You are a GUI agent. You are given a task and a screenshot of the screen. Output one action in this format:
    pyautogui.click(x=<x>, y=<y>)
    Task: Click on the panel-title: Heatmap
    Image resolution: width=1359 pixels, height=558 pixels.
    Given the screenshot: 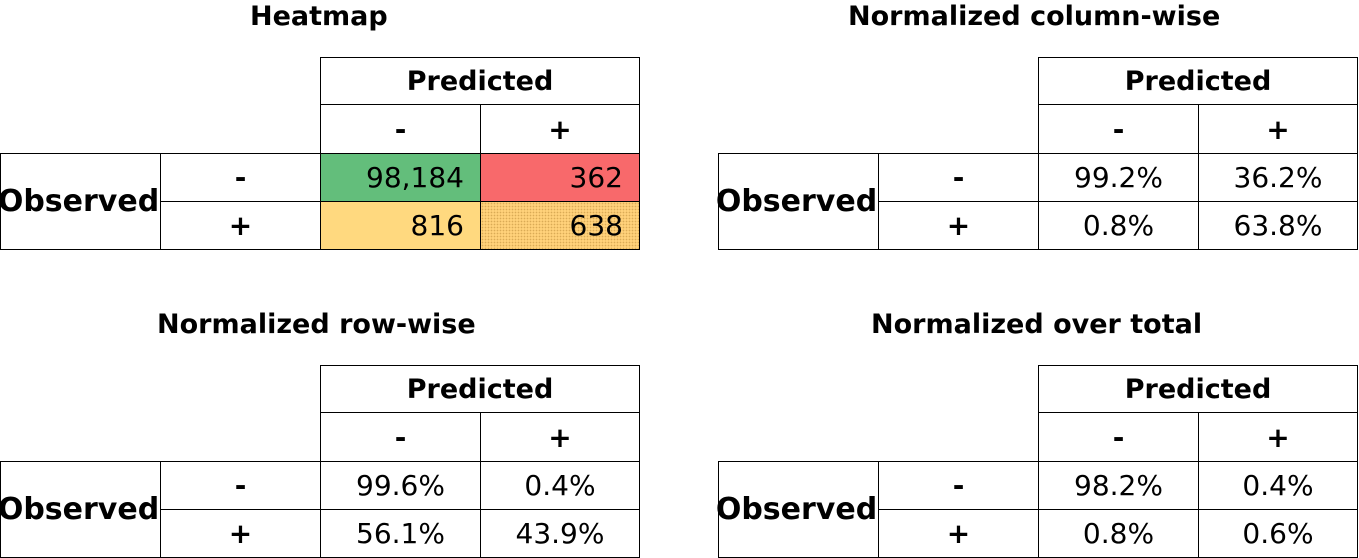 What is the action you would take?
    pyautogui.click(x=319, y=16)
    